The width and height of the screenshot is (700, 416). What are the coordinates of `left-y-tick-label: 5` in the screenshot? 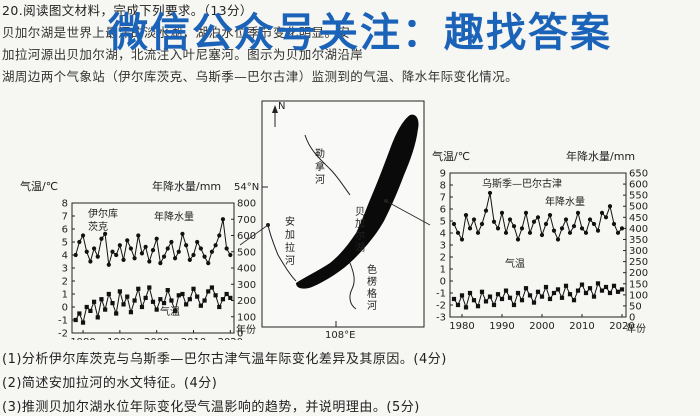 It's located at (65, 243).